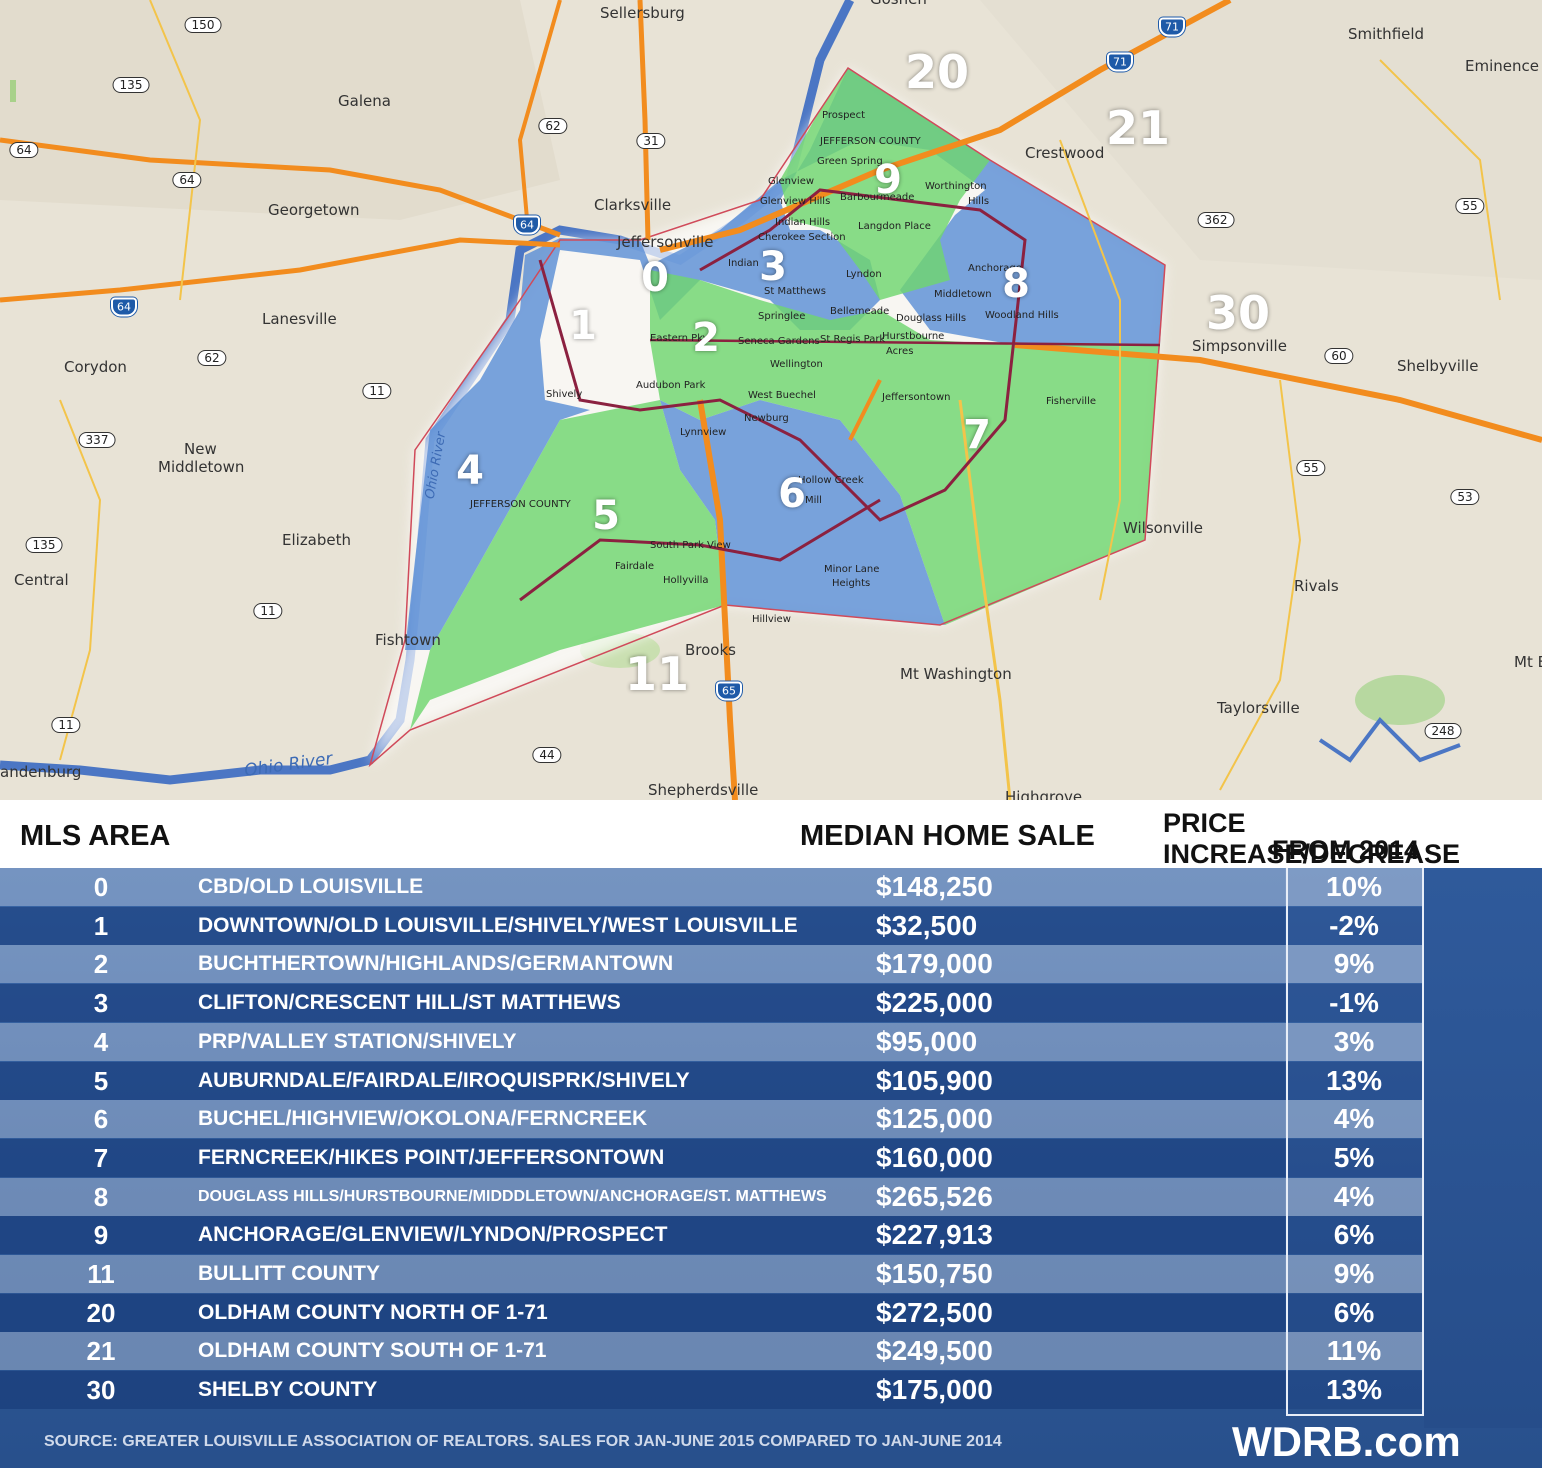 This screenshot has height=1468, width=1542. Describe the element at coordinates (877, 197) in the screenshot. I see `place-label: Barbourmeade` at that location.